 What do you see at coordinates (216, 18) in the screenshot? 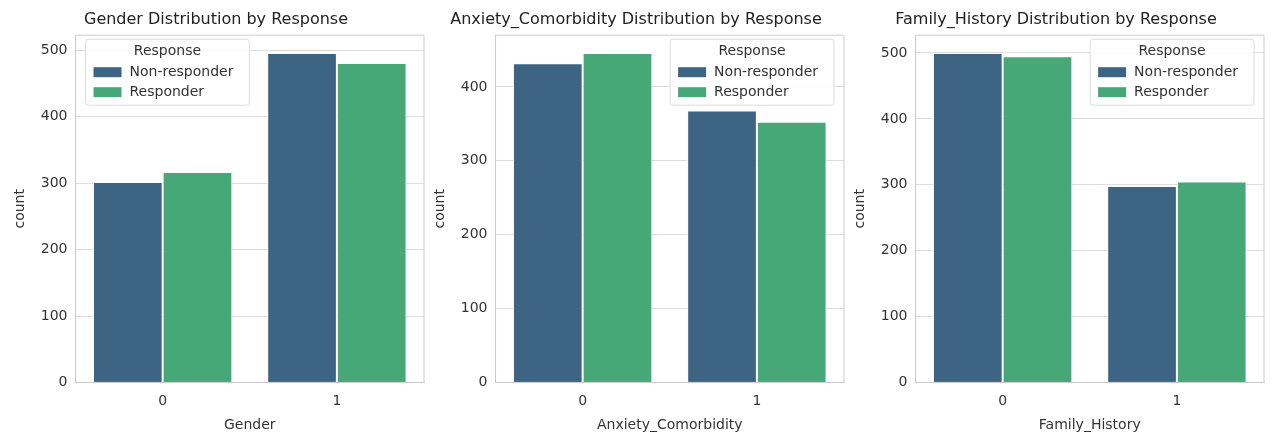
I see `chart-title: Gender Distribution by Response` at bounding box center [216, 18].